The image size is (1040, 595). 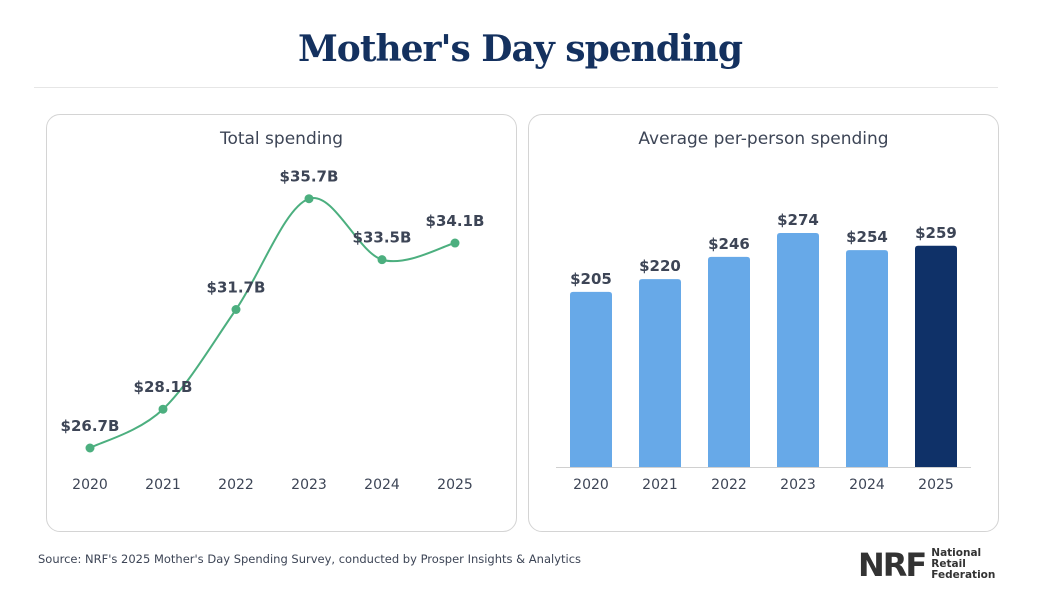 I want to click on logo-text: National Retail Federation, so click(x=963, y=564).